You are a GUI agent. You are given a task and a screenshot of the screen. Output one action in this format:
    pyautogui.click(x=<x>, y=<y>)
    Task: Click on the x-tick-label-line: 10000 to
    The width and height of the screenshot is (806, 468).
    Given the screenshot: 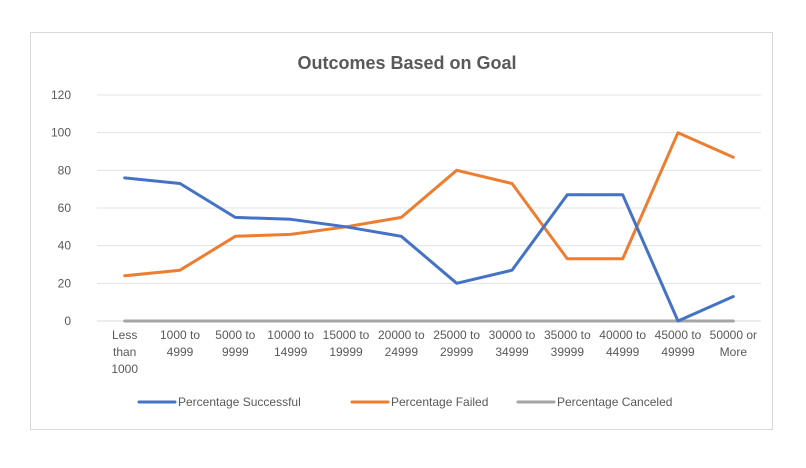 What is the action you would take?
    pyautogui.click(x=290, y=335)
    